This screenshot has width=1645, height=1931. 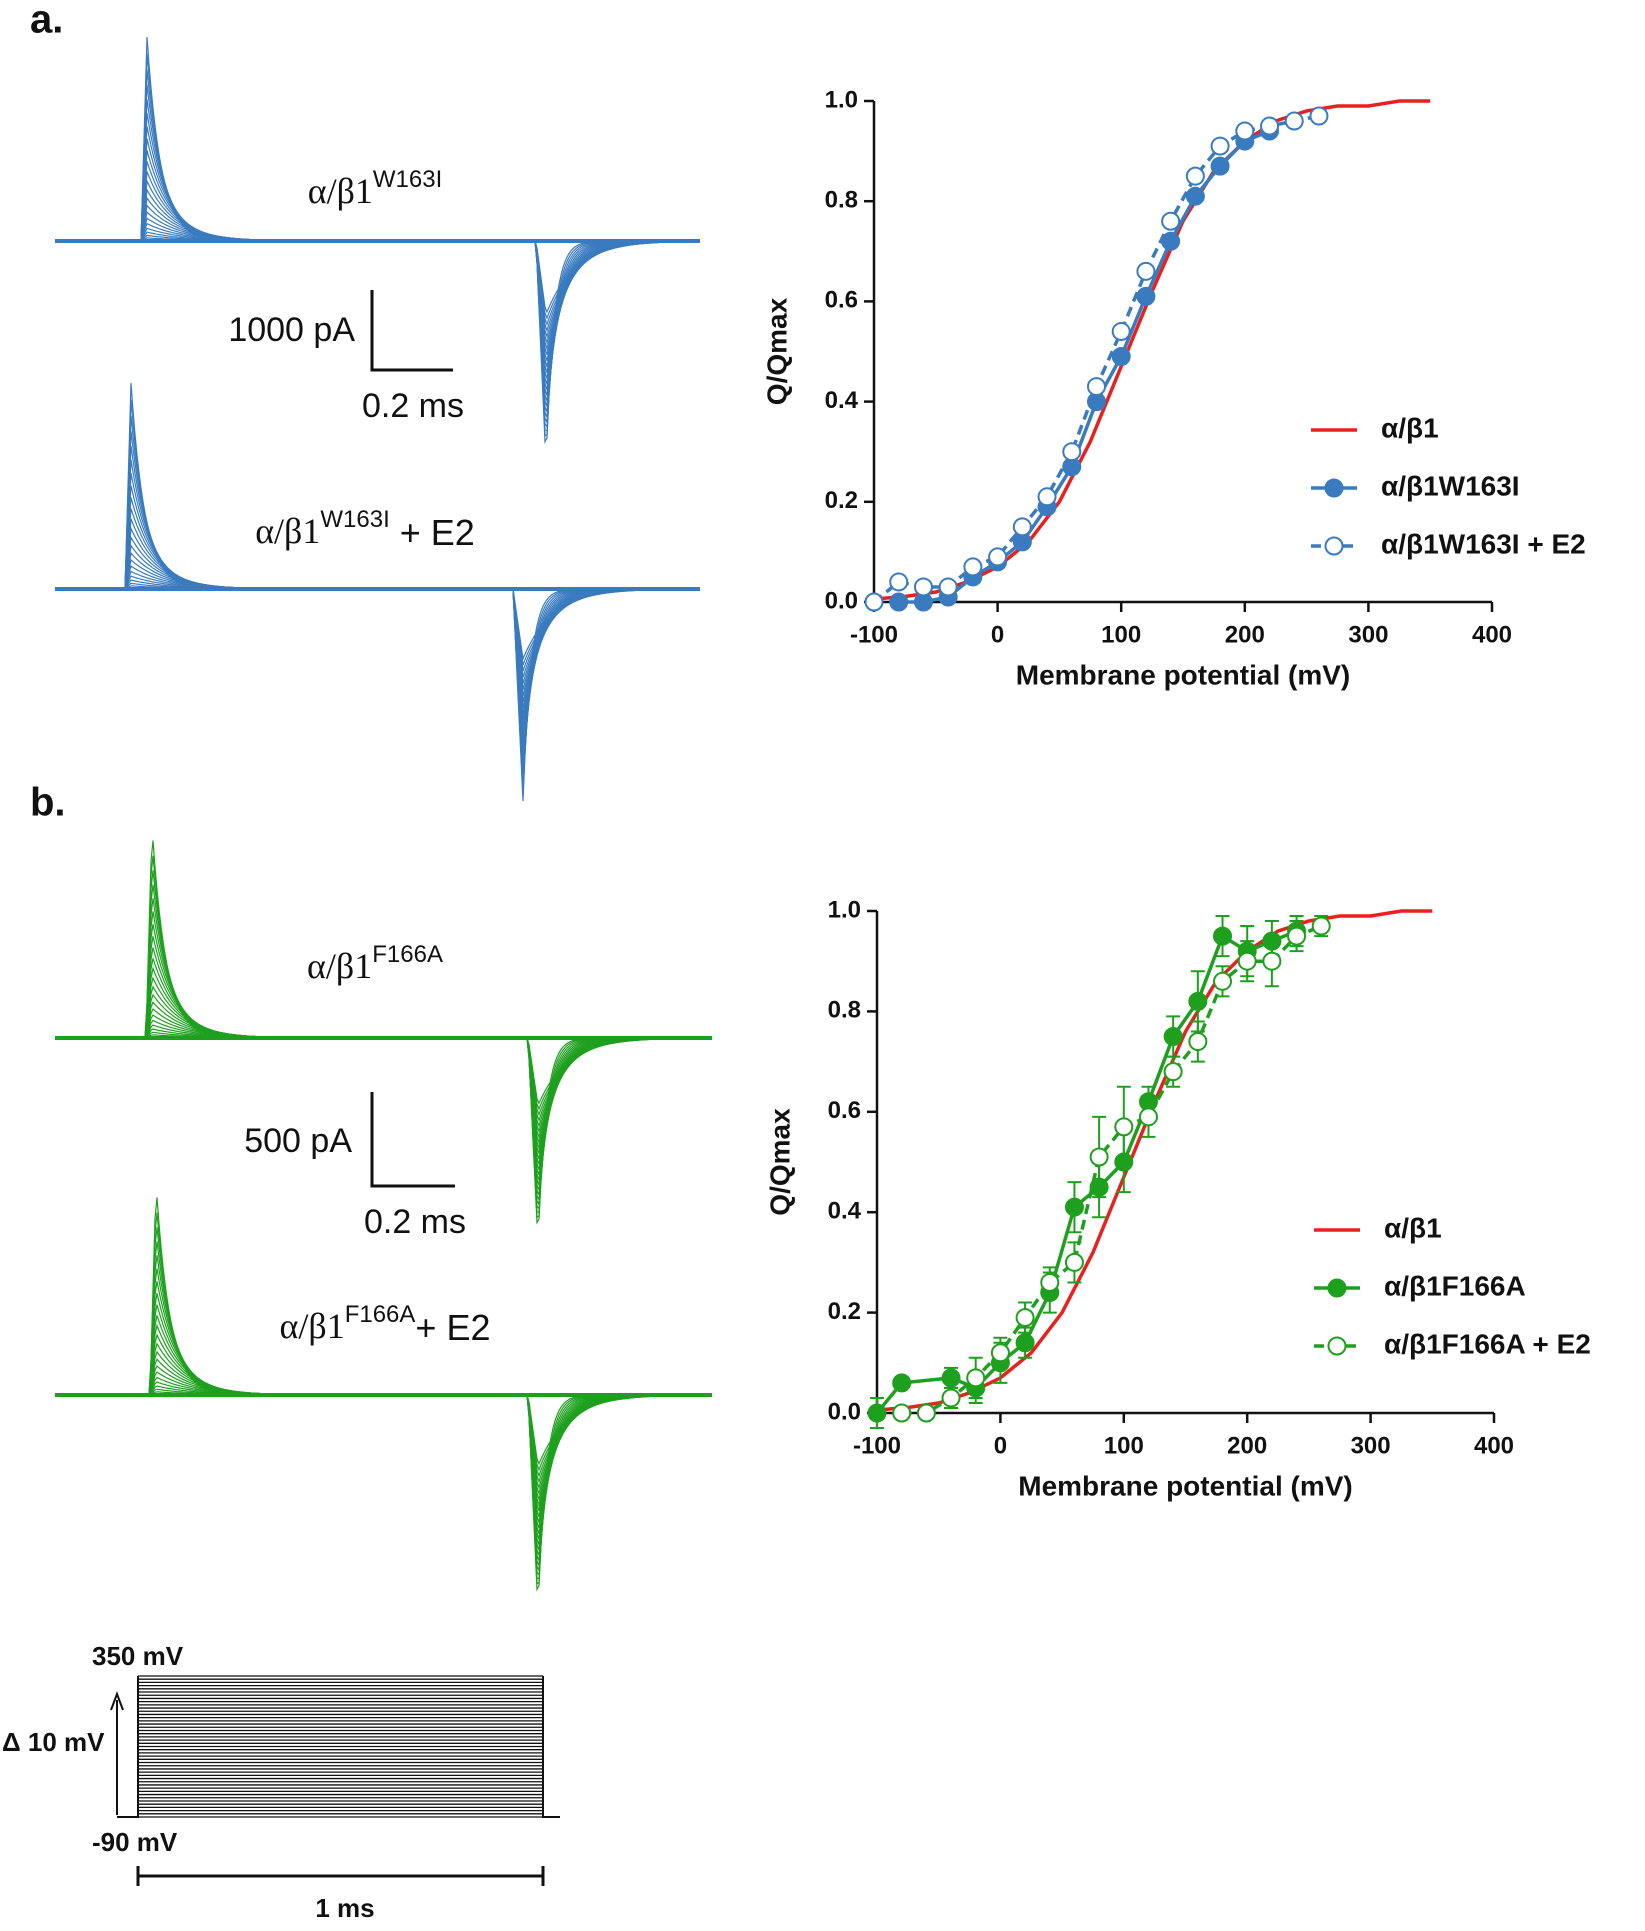 What do you see at coordinates (452, 1327) in the screenshot?
I see `label-suffix: + E2` at bounding box center [452, 1327].